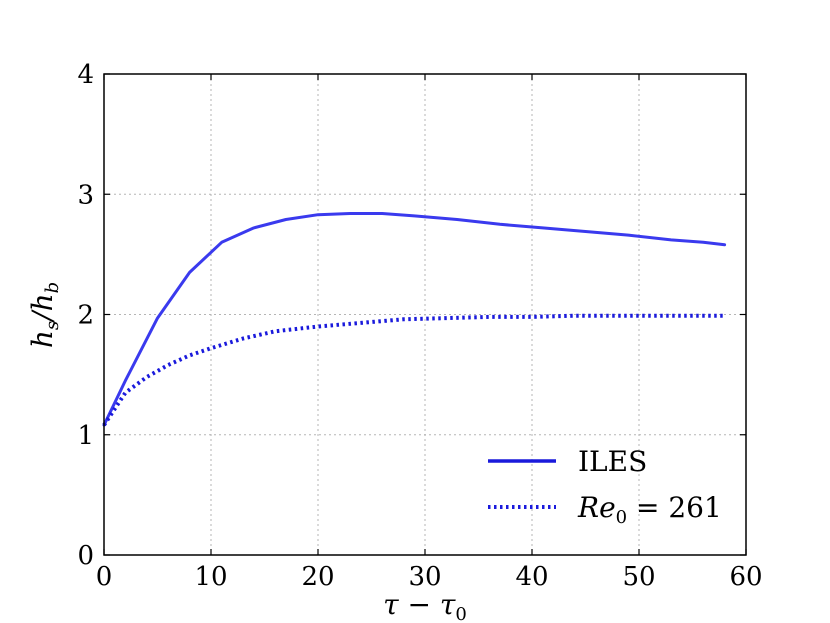  Describe the element at coordinates (649, 509) in the screenshot. I see `legend-label-re0: Re0 = 261` at that location.